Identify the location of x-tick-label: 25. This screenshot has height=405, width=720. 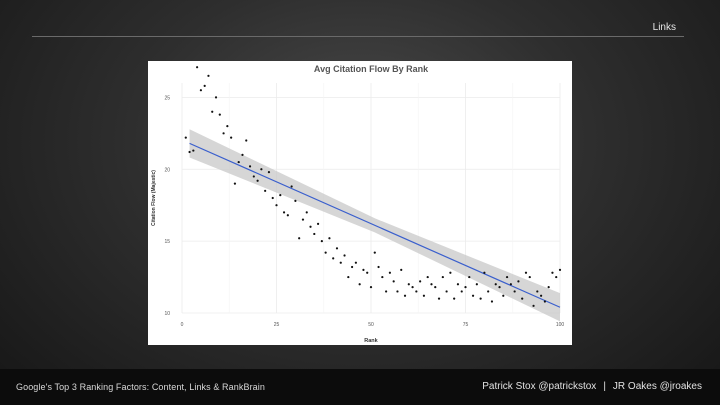
(277, 325).